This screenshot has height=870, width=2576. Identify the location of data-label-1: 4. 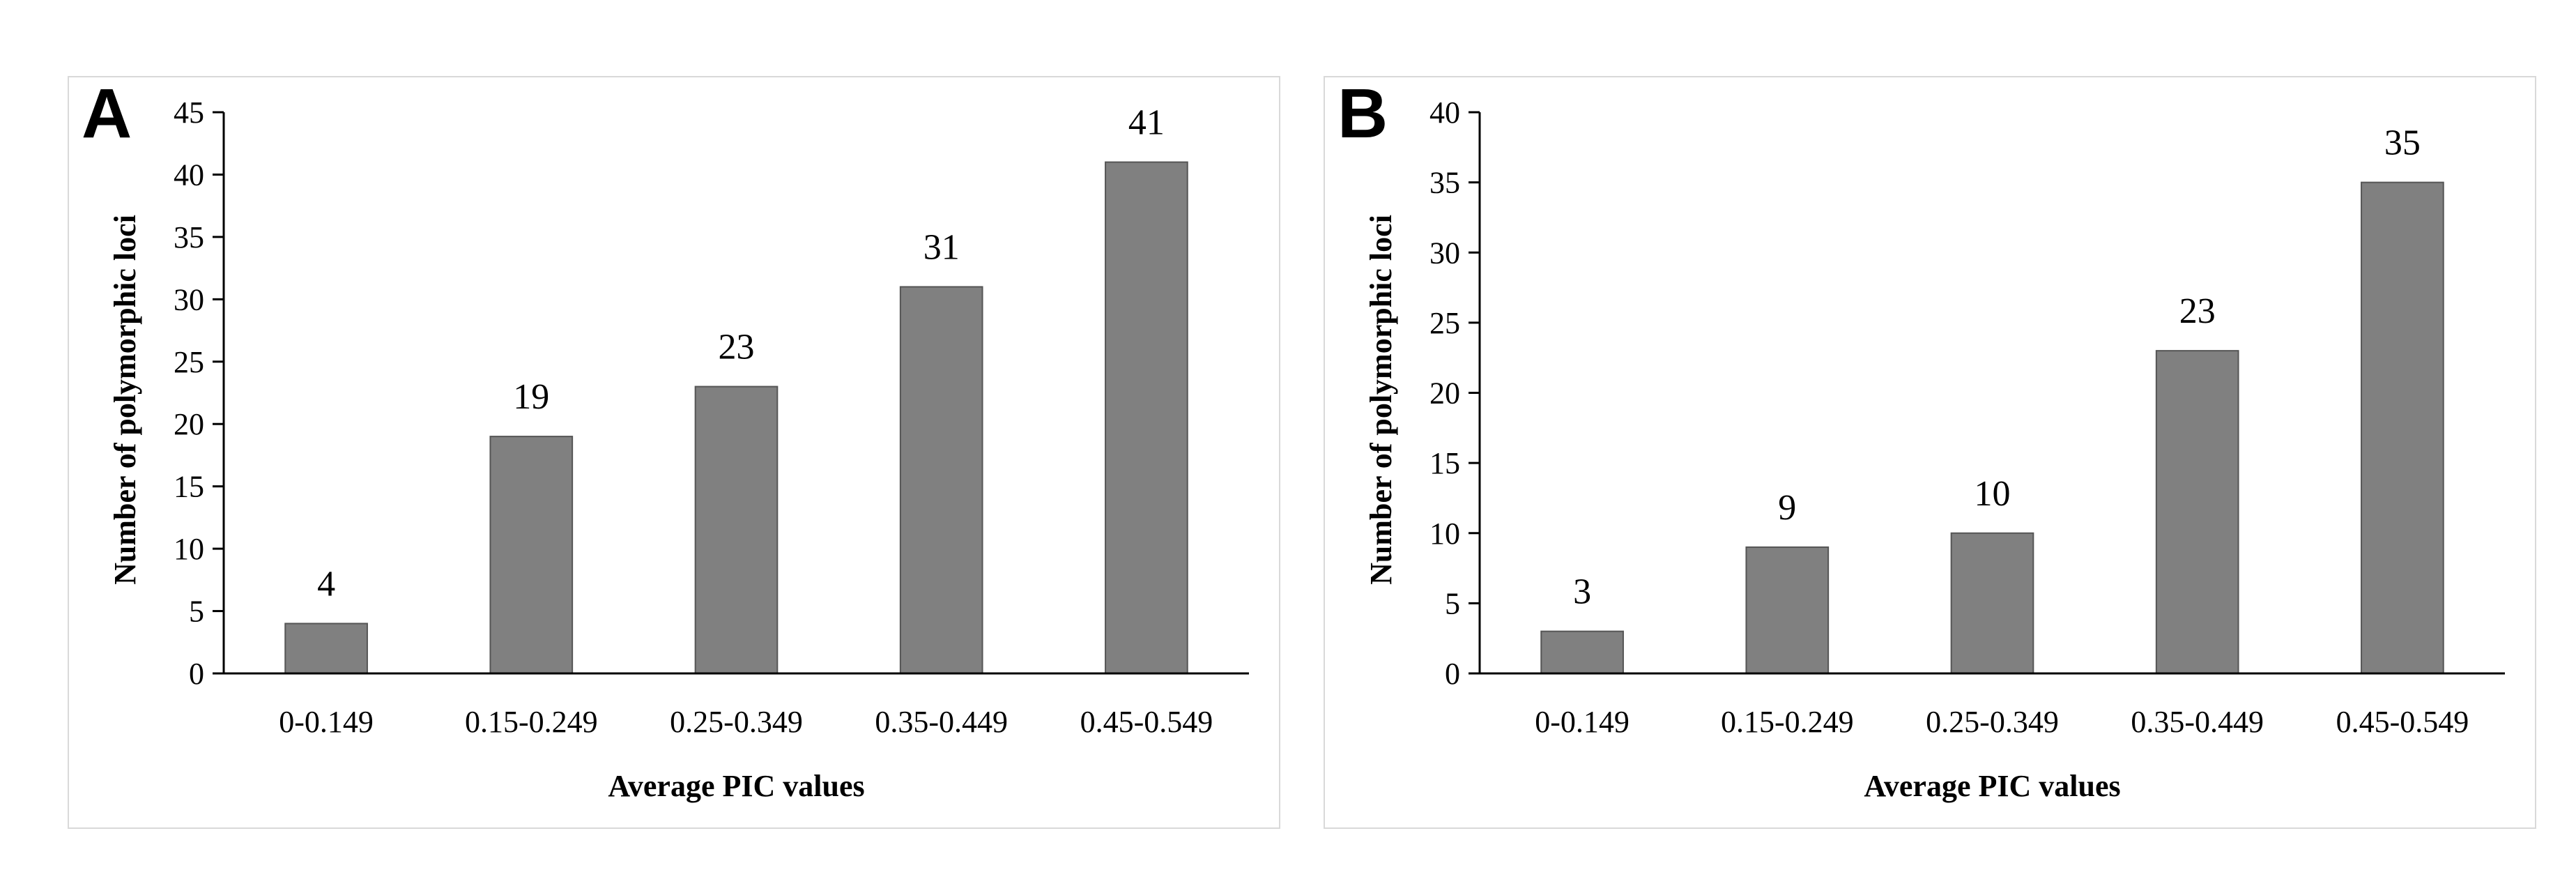
(326, 584).